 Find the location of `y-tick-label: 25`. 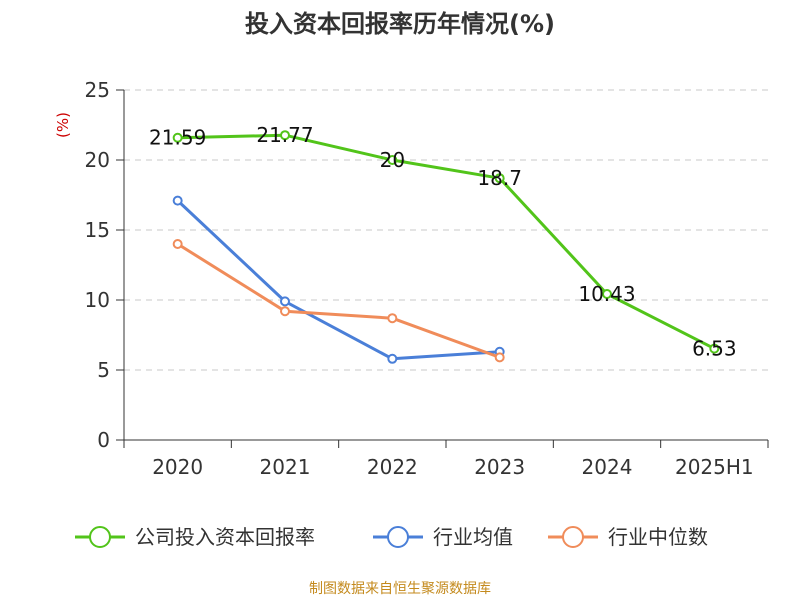

y-tick-label: 25 is located at coordinates (97, 90).